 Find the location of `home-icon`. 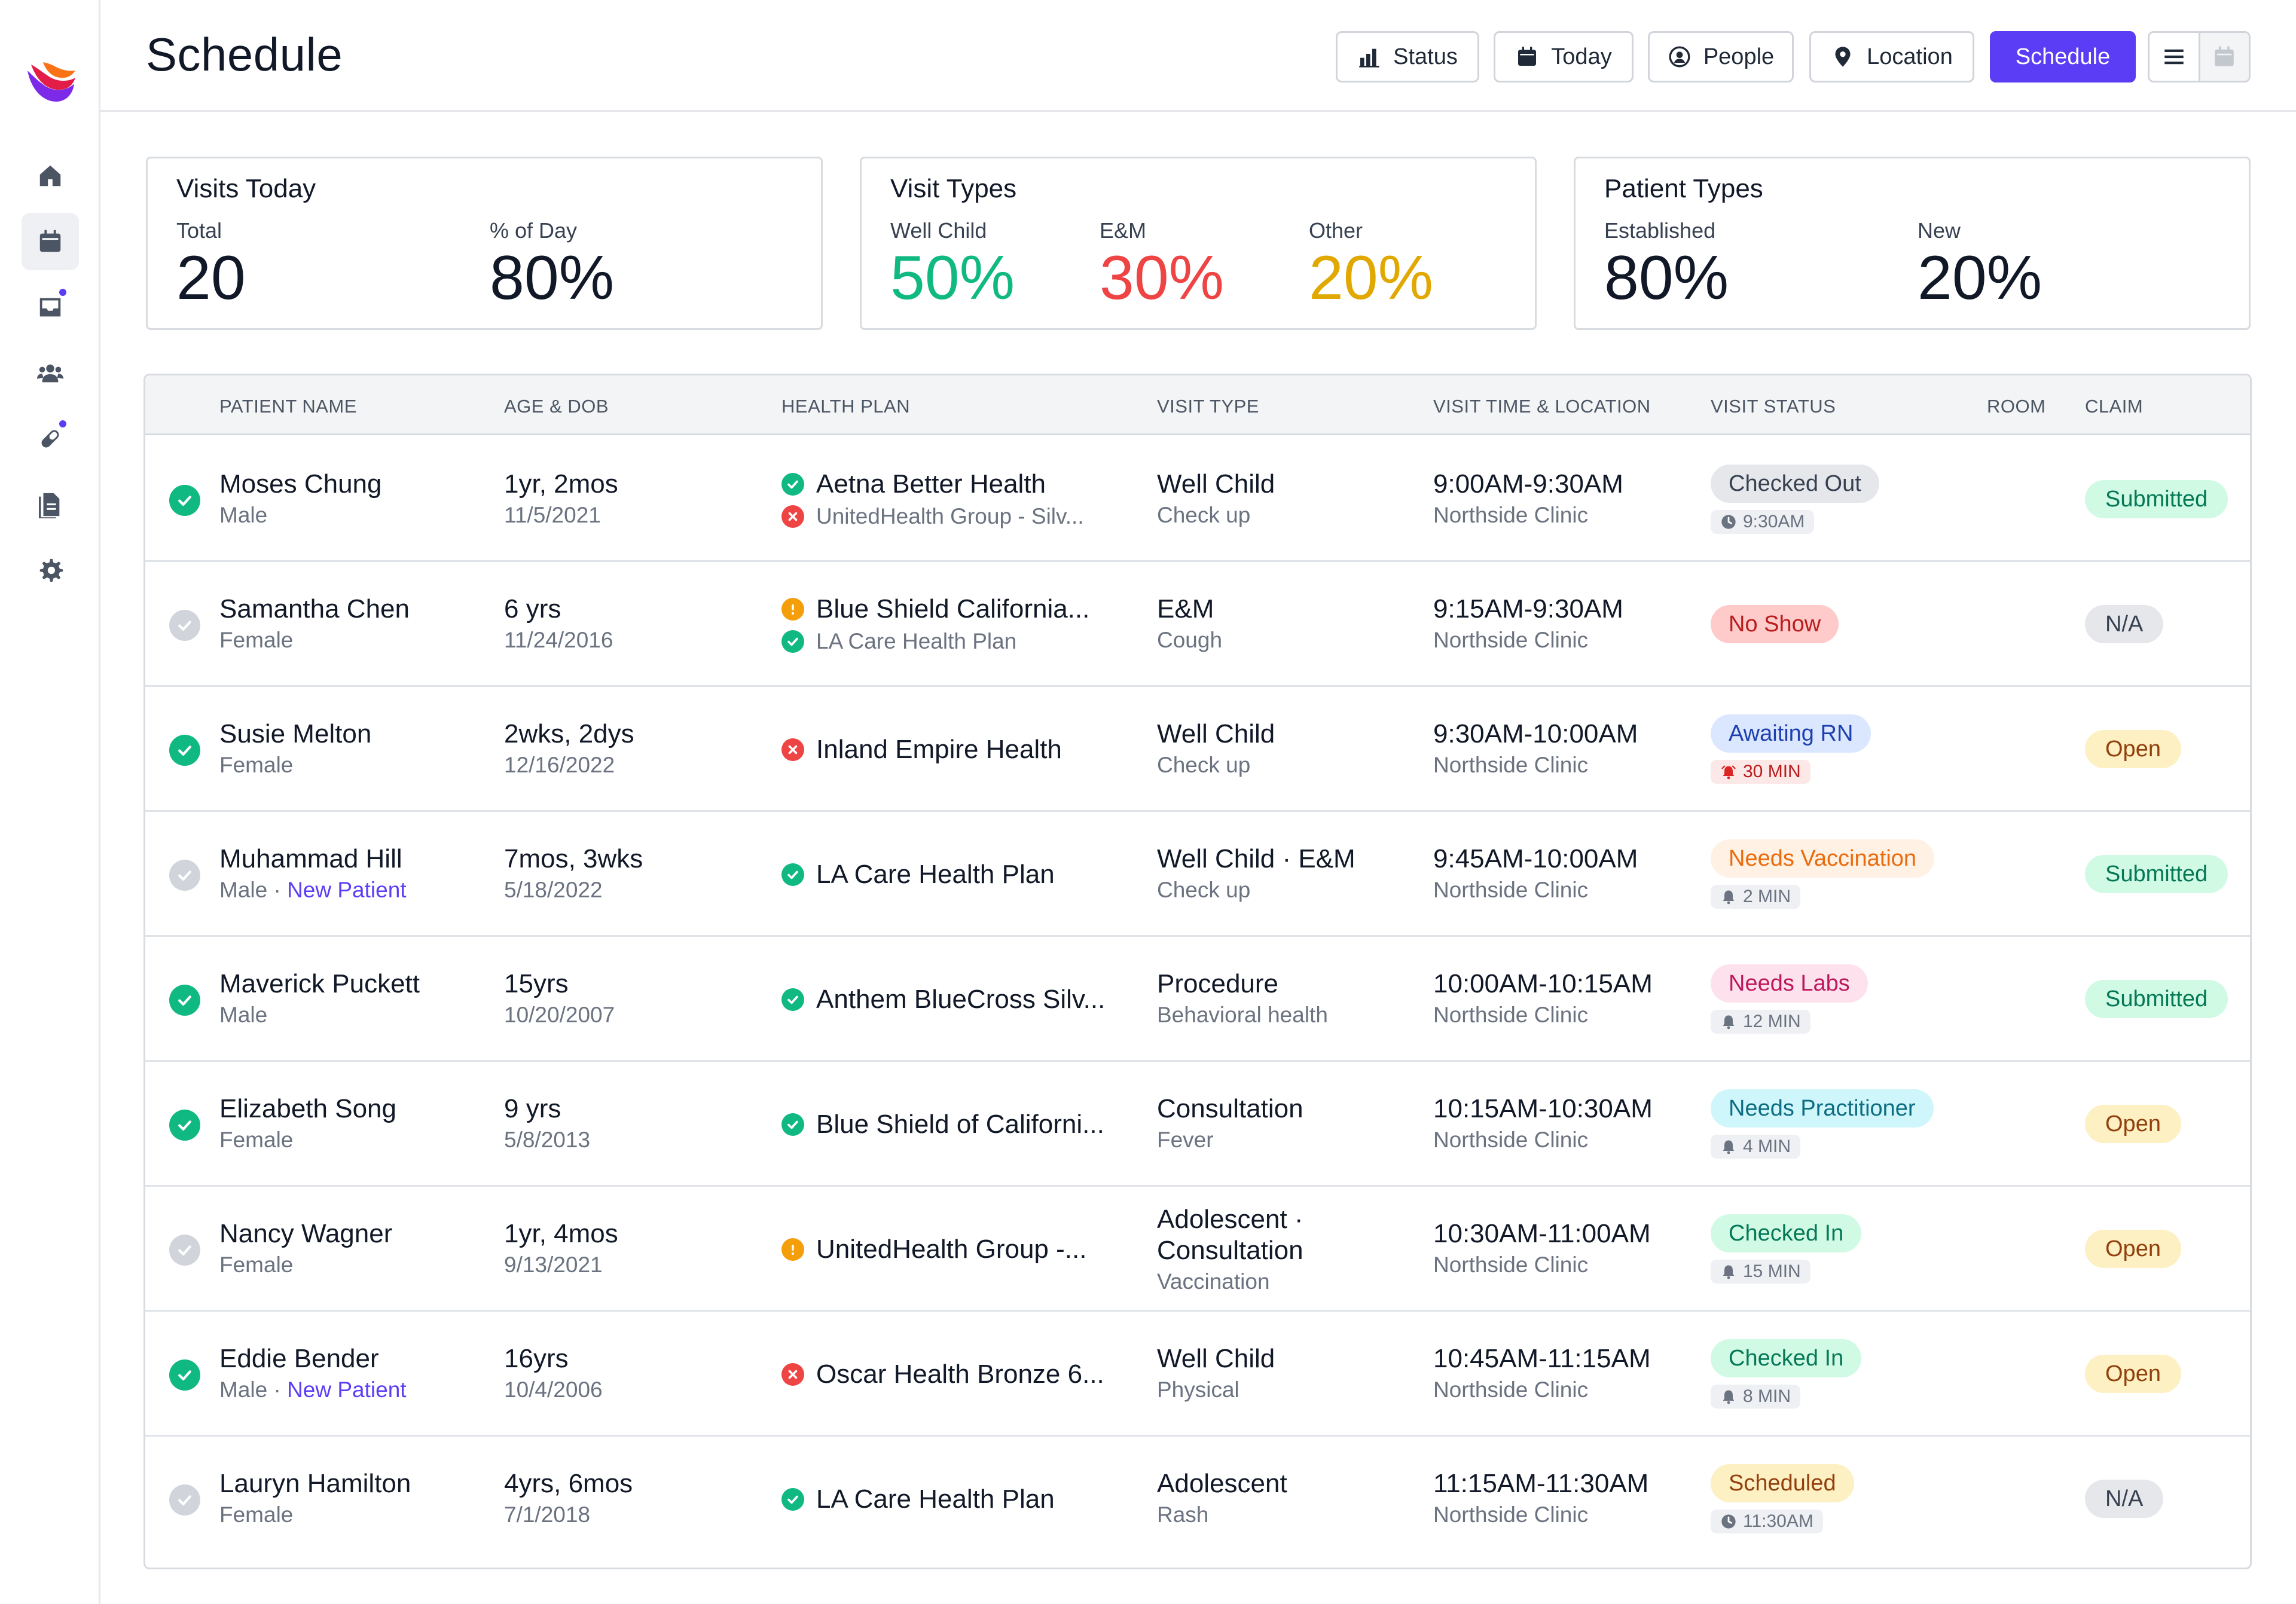

home-icon is located at coordinates (50, 176).